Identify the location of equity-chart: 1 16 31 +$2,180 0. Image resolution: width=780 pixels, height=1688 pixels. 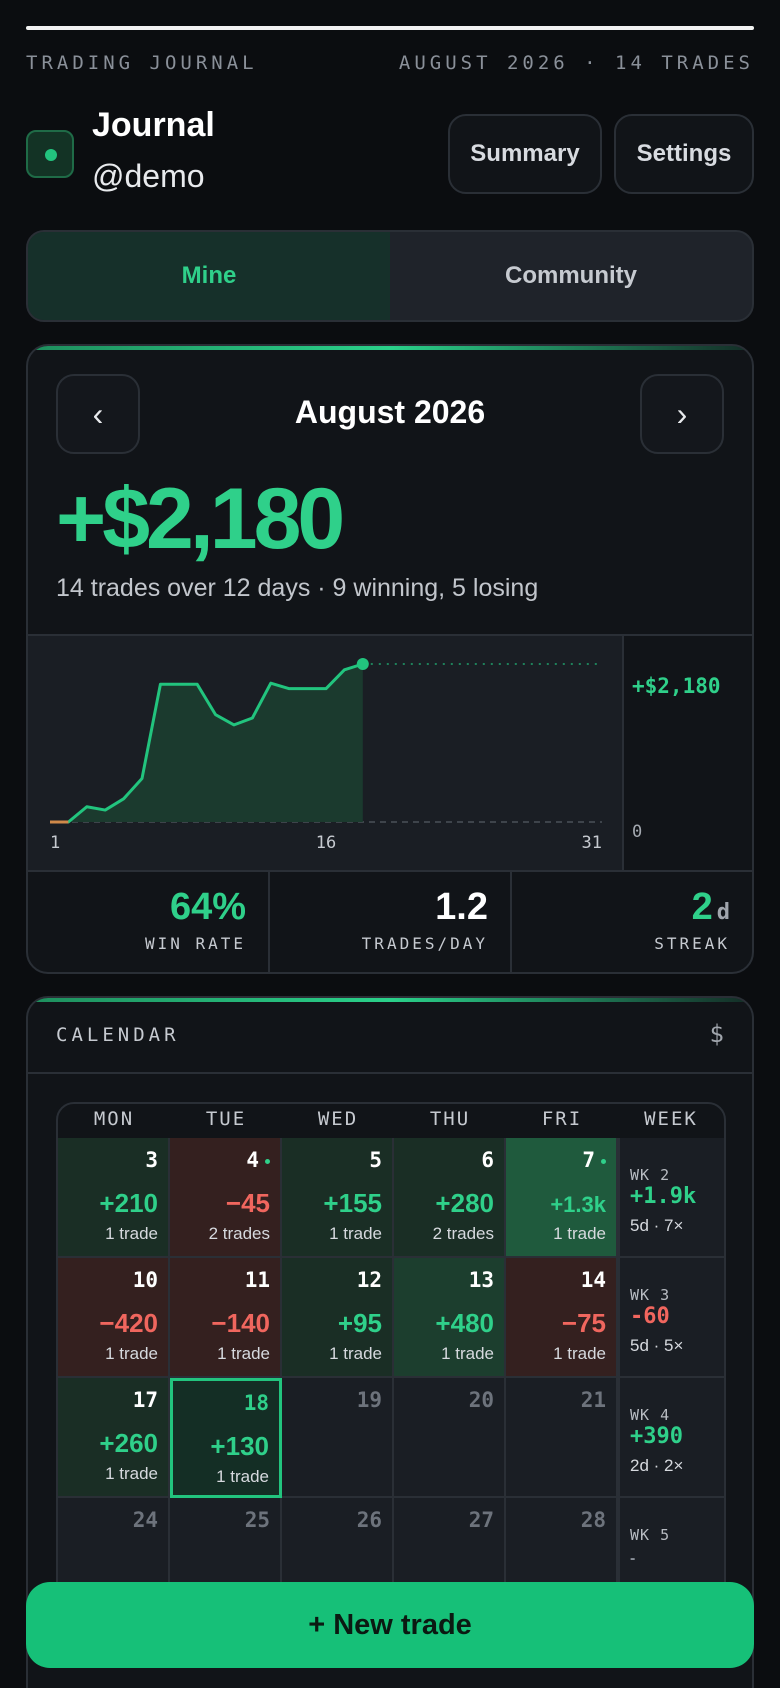
(390, 753).